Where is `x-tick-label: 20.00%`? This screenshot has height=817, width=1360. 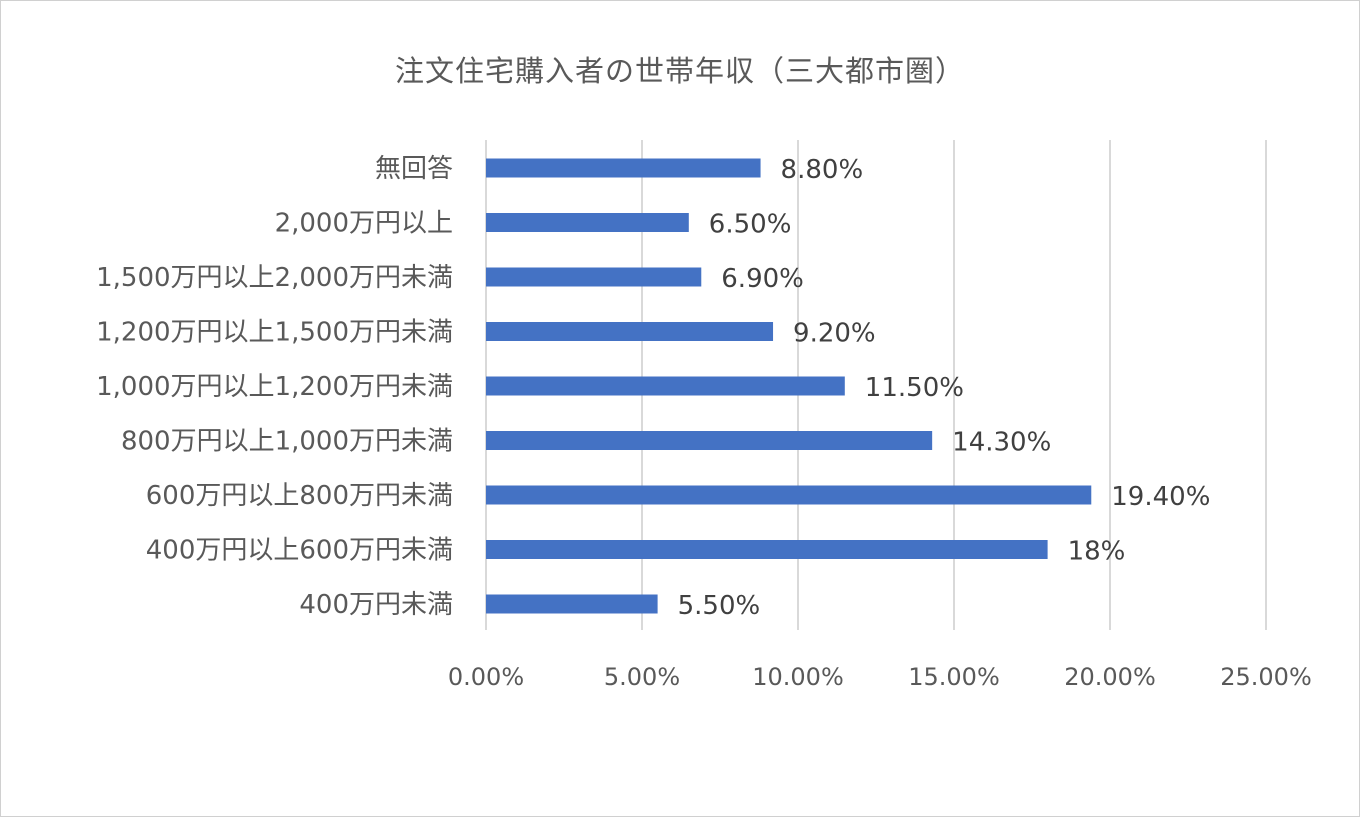 x-tick-label: 20.00% is located at coordinates (1110, 677).